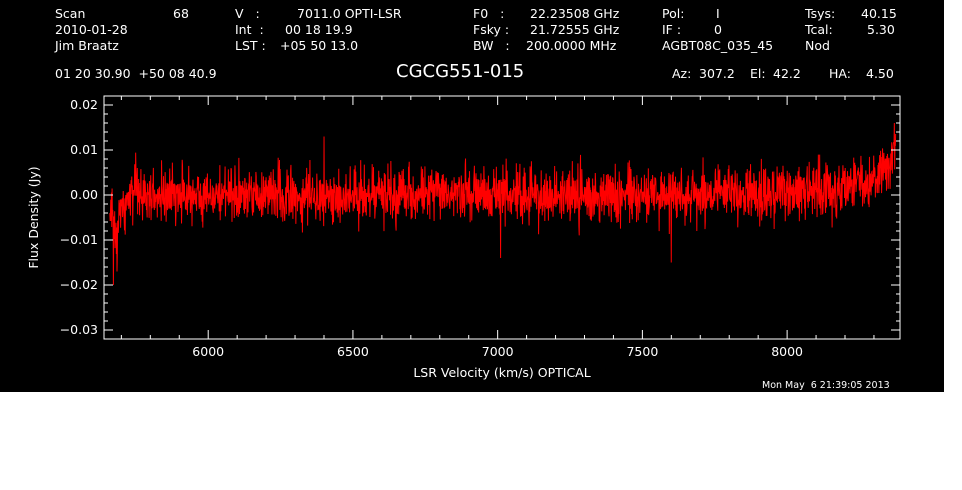 This screenshot has width=962, height=490. I want to click on y-tick-label: 0.02, so click(84, 104).